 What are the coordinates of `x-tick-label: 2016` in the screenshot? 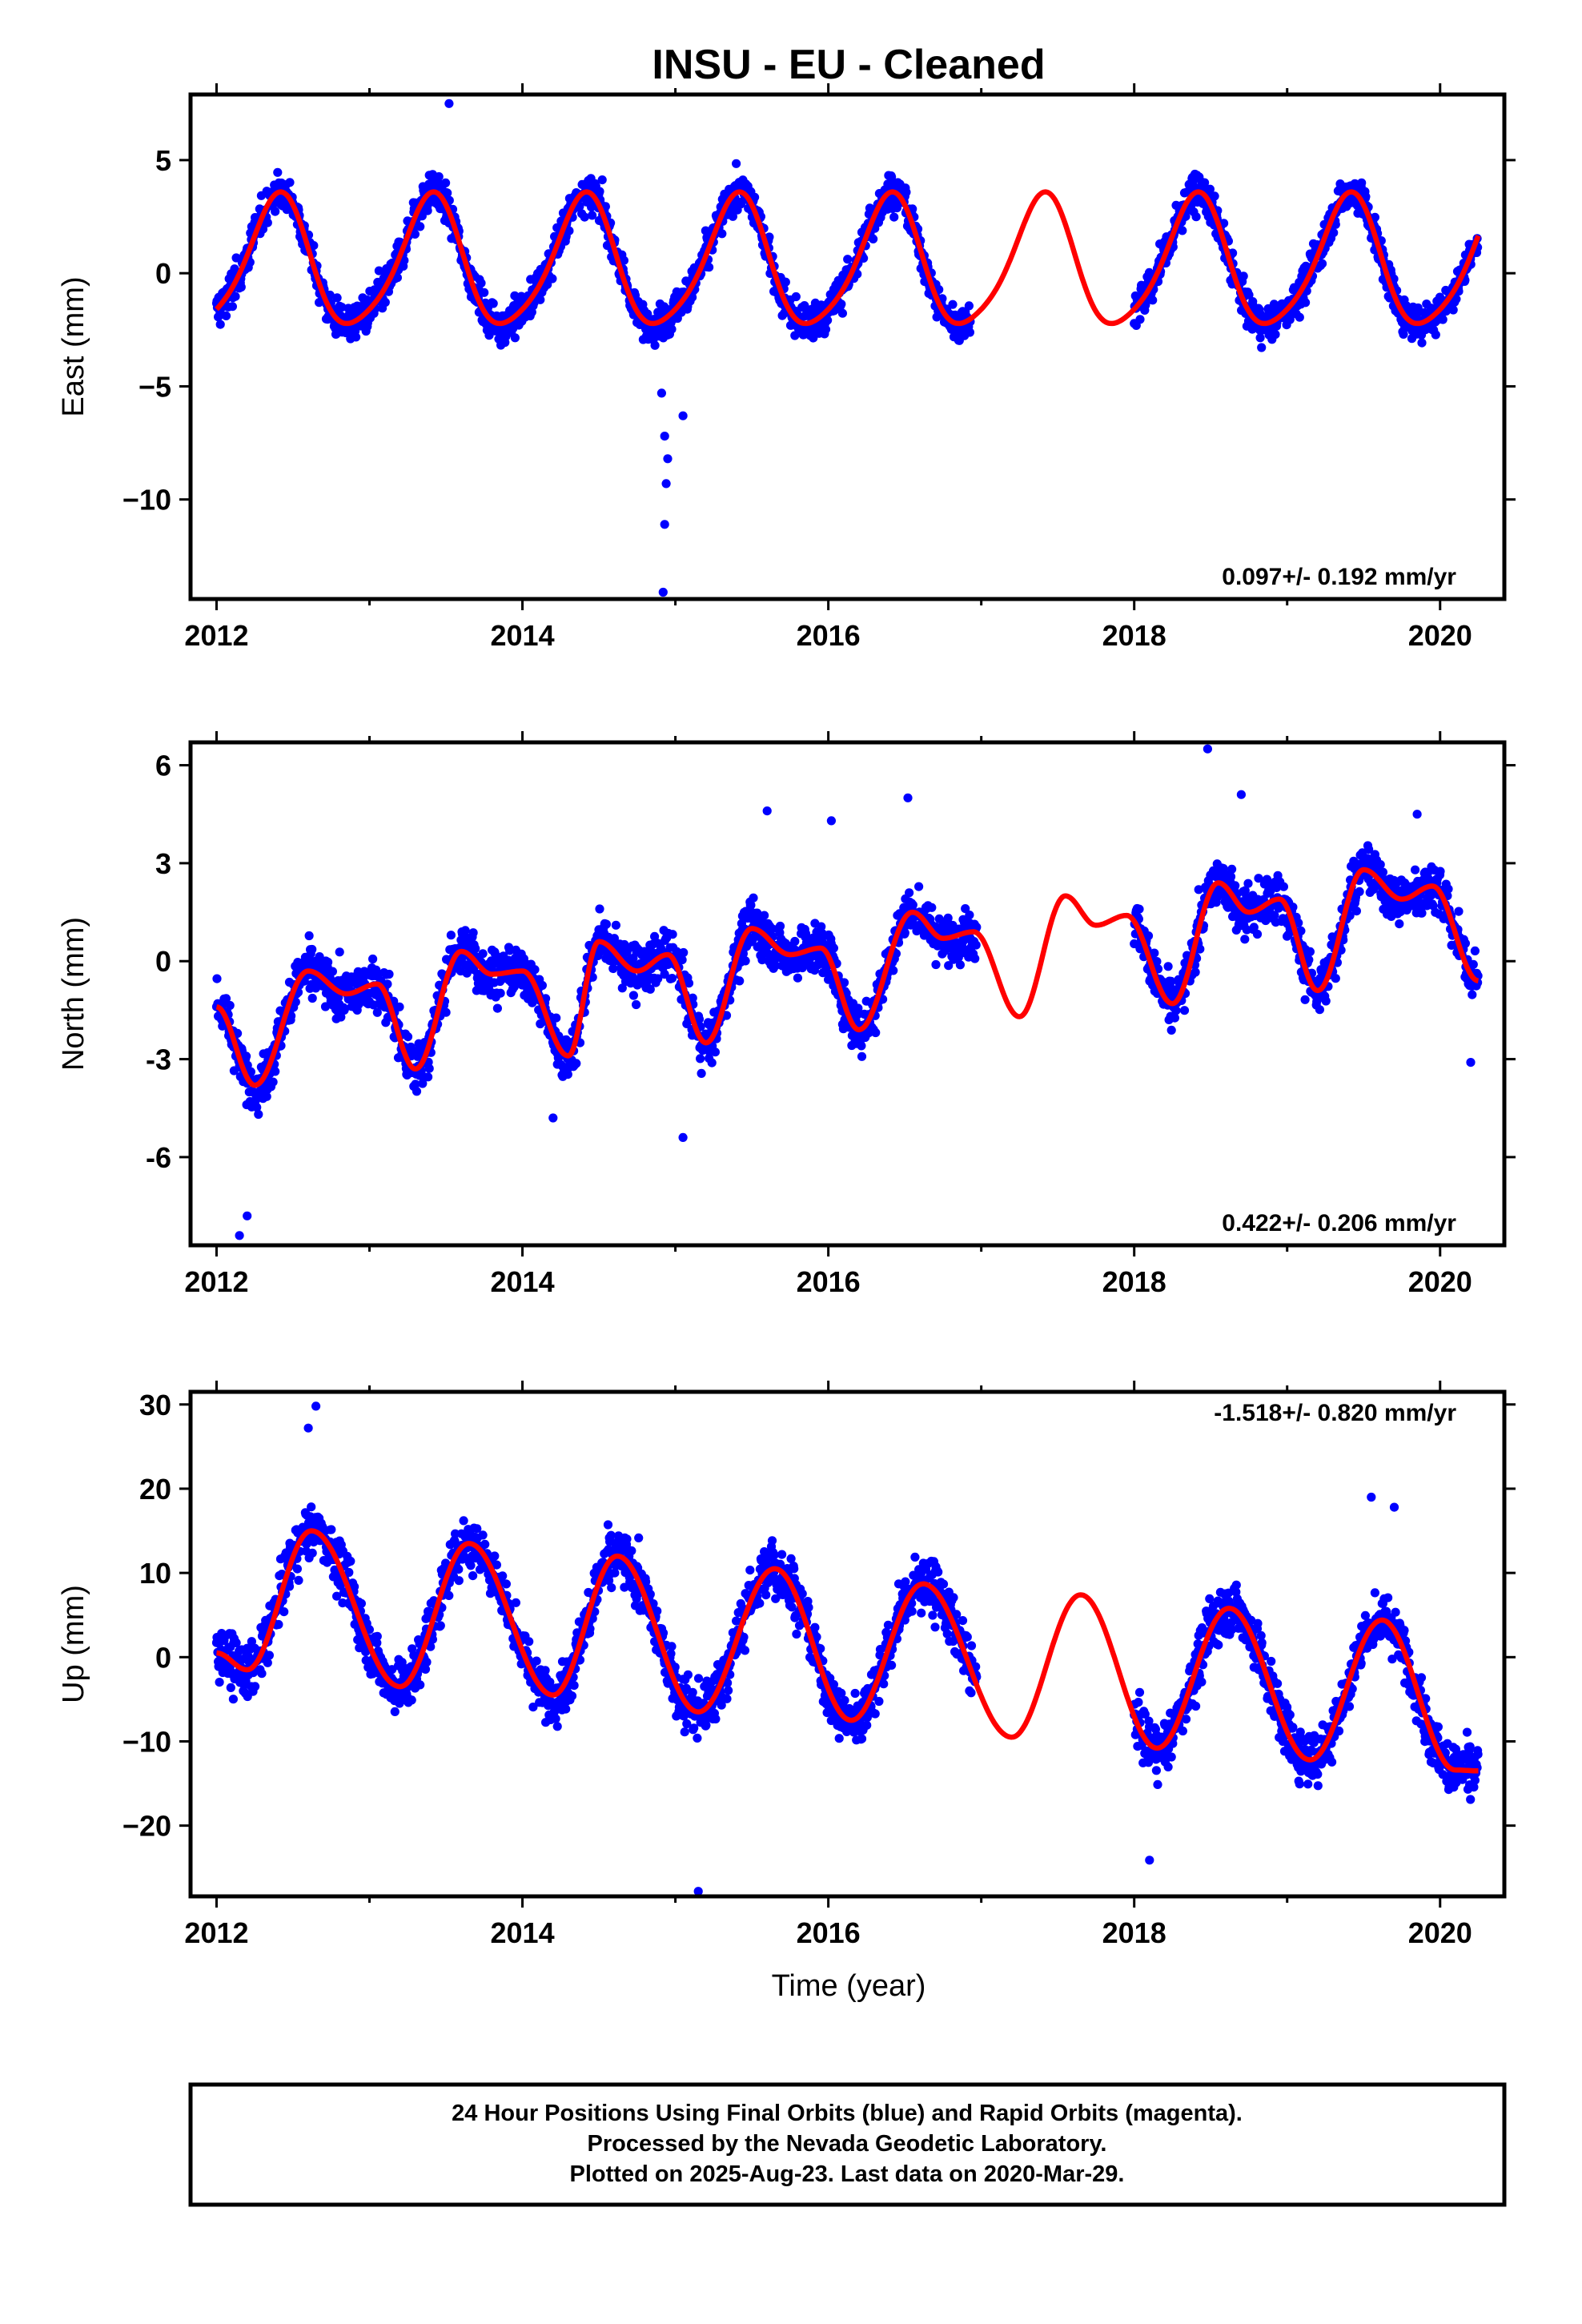 It's located at (829, 1281).